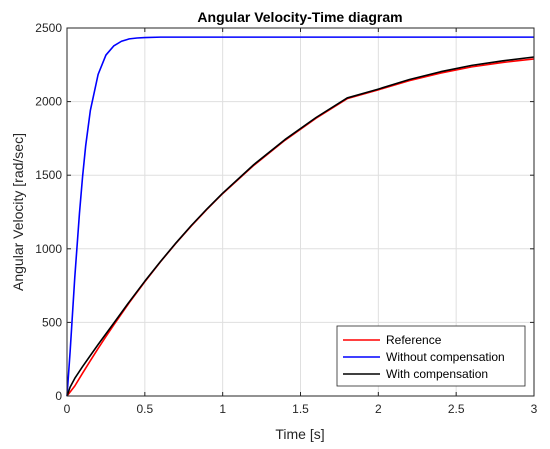 The height and width of the screenshot is (449, 550). Describe the element at coordinates (58, 396) in the screenshot. I see `y-tick-label: 0` at that location.